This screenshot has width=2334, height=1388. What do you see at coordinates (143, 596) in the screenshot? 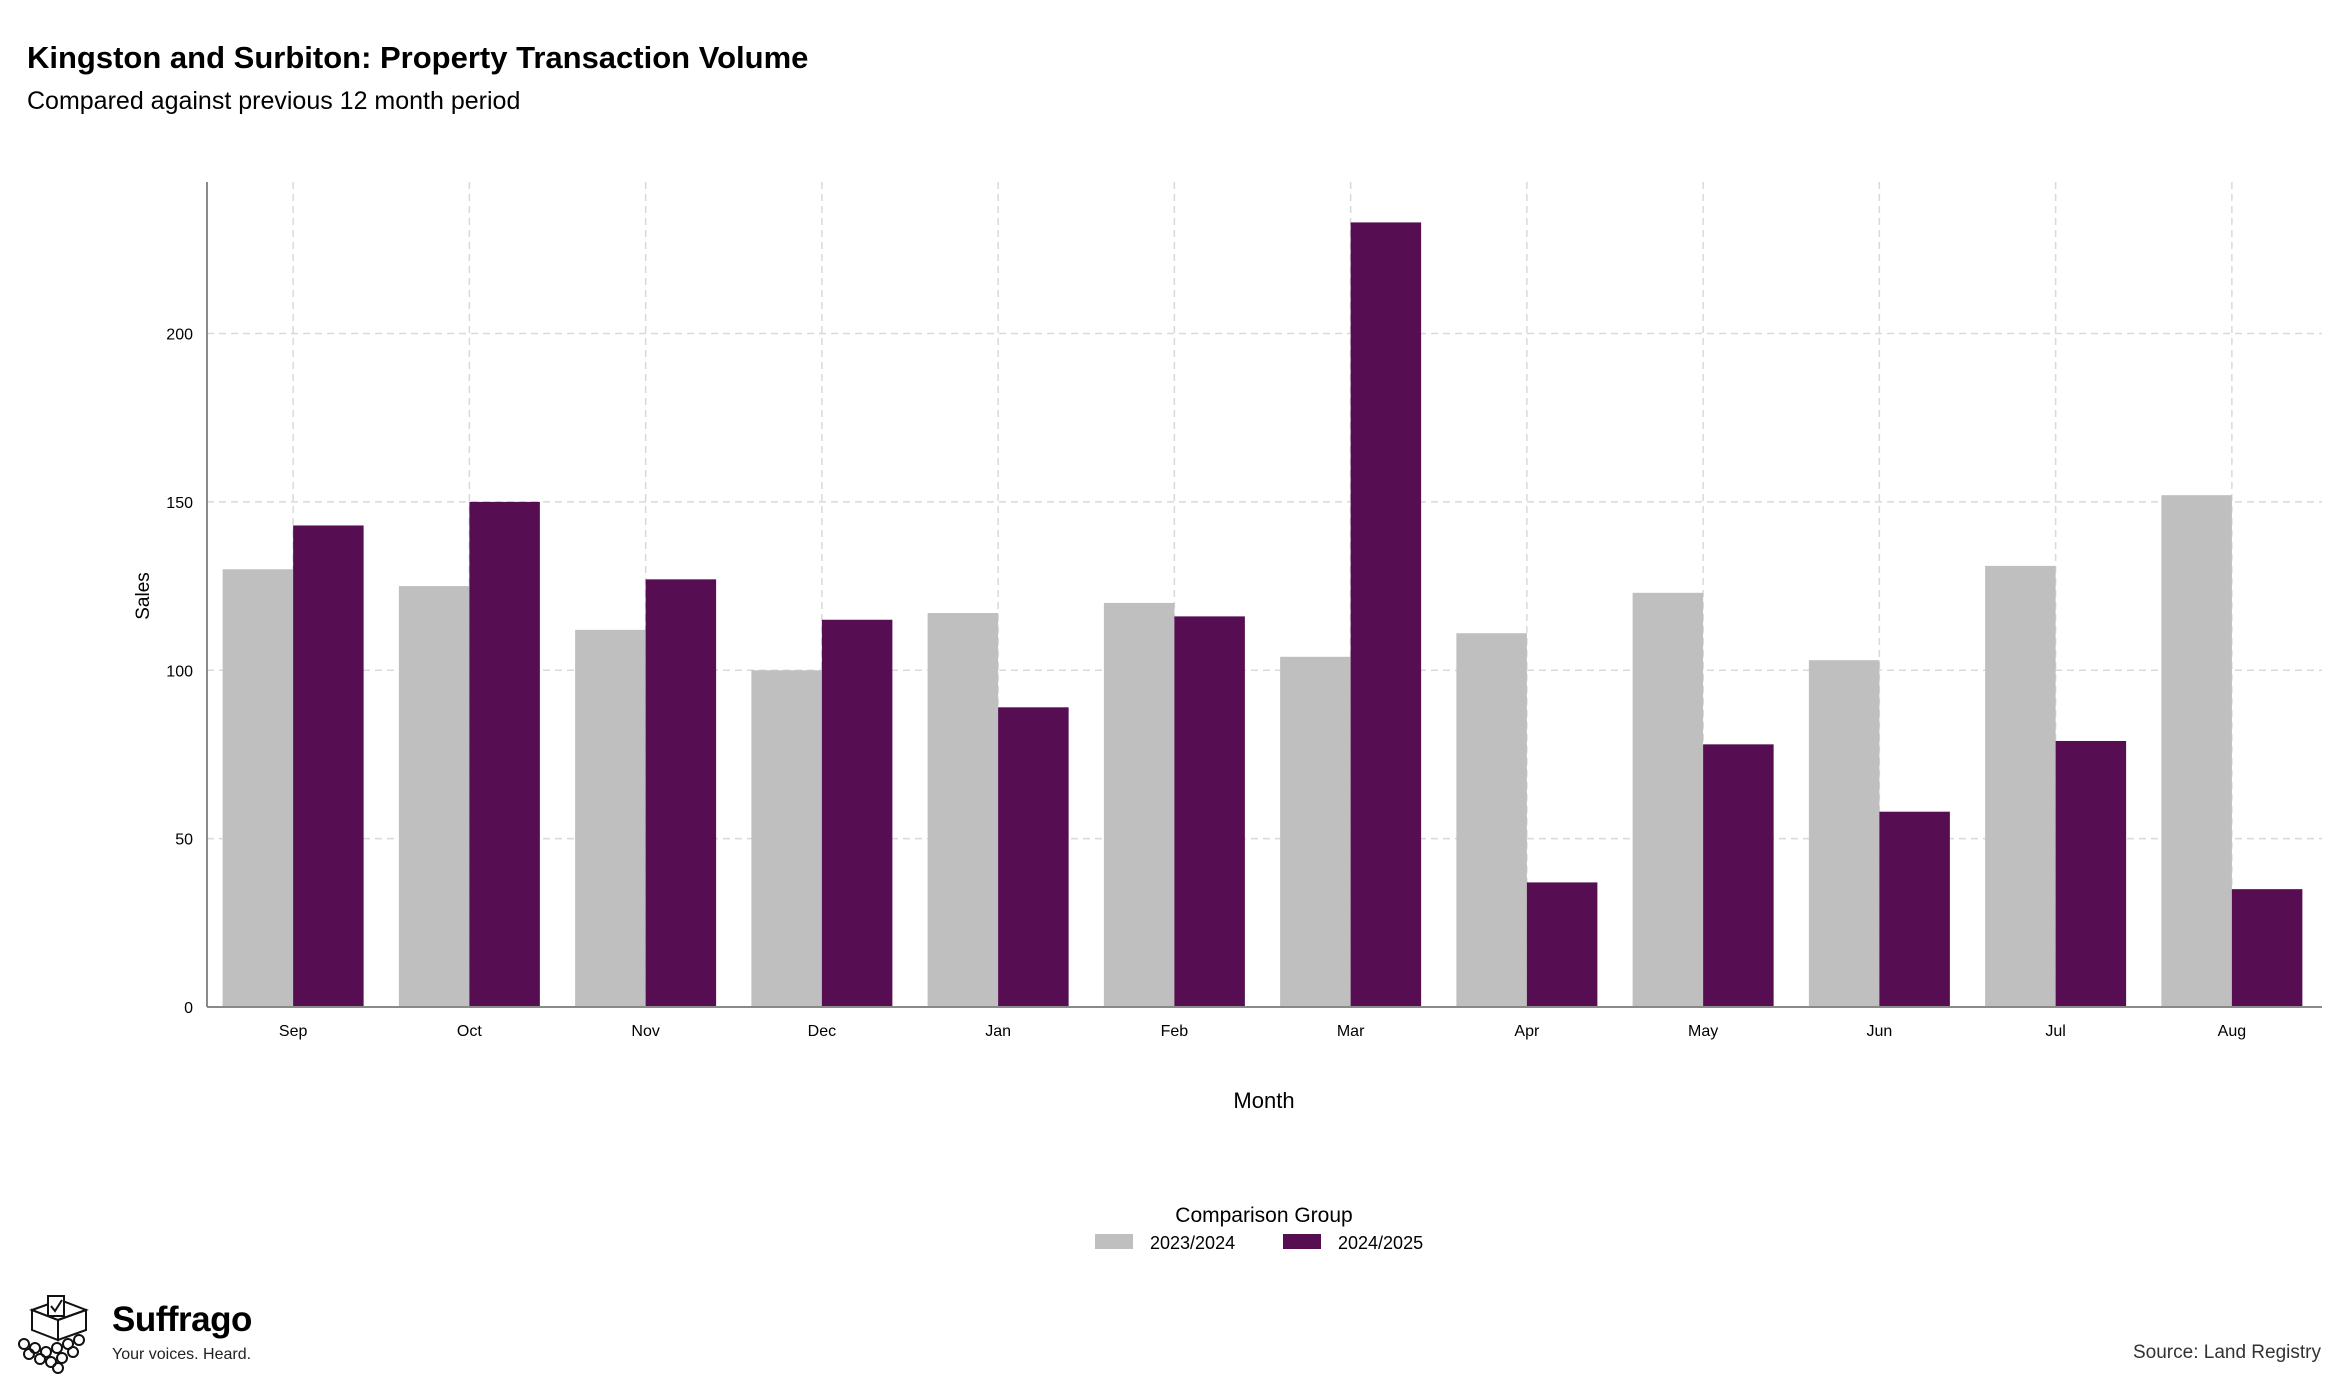
I see `y-axis-label: Sales` at bounding box center [143, 596].